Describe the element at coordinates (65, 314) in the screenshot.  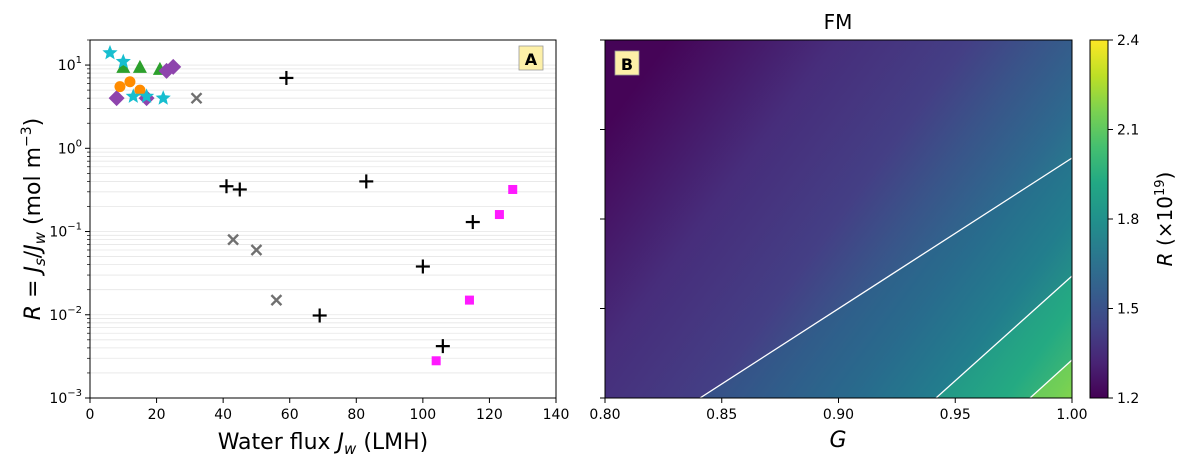
I see `y-tick-label: 10⁻²` at that location.